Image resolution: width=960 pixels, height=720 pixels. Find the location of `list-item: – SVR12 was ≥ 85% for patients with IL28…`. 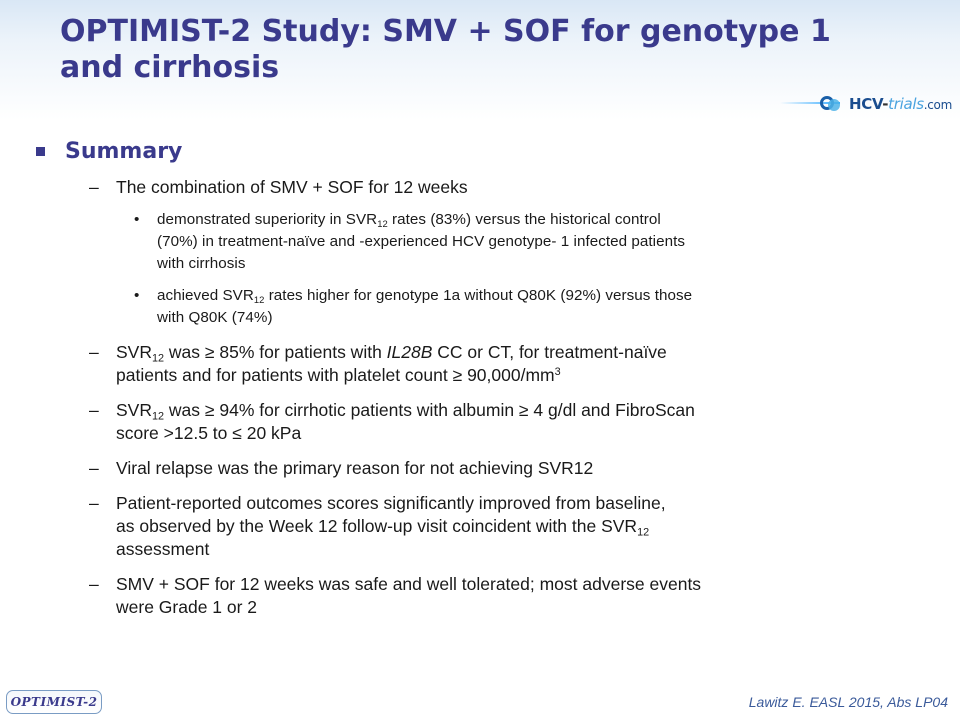

list-item: – SVR12 was ≥ 85% for patients with IL28… is located at coordinates (378, 363).